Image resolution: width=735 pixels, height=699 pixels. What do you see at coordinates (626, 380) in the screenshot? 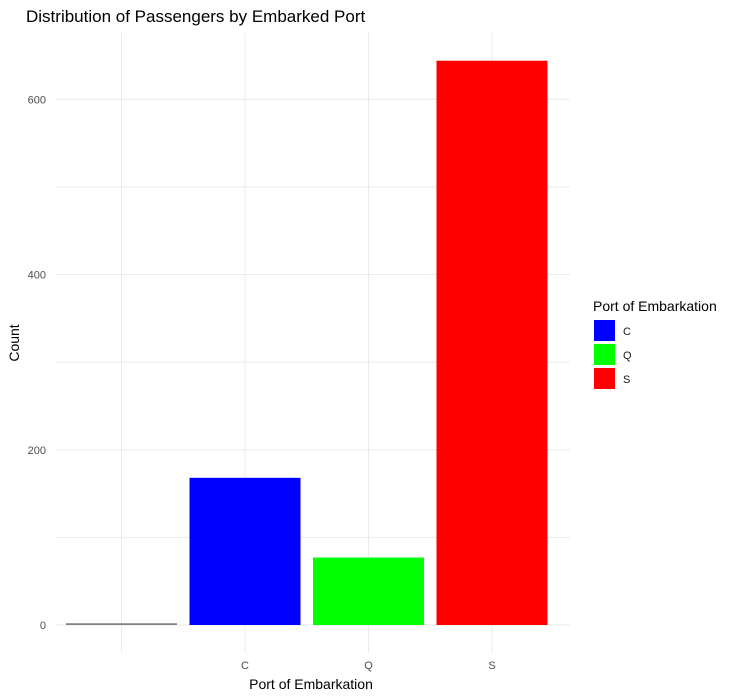
I see `legend-label-S: S` at bounding box center [626, 380].